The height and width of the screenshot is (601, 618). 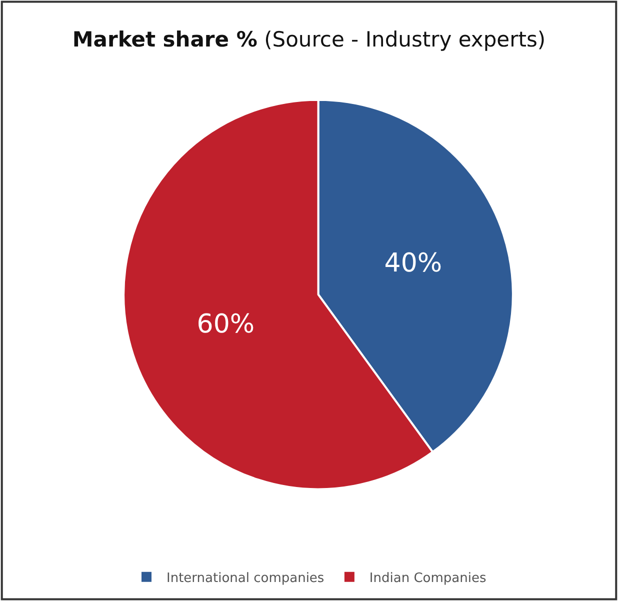 What do you see at coordinates (405, 39) in the screenshot?
I see `chart-subtitle: (Source - Industry experts)` at bounding box center [405, 39].